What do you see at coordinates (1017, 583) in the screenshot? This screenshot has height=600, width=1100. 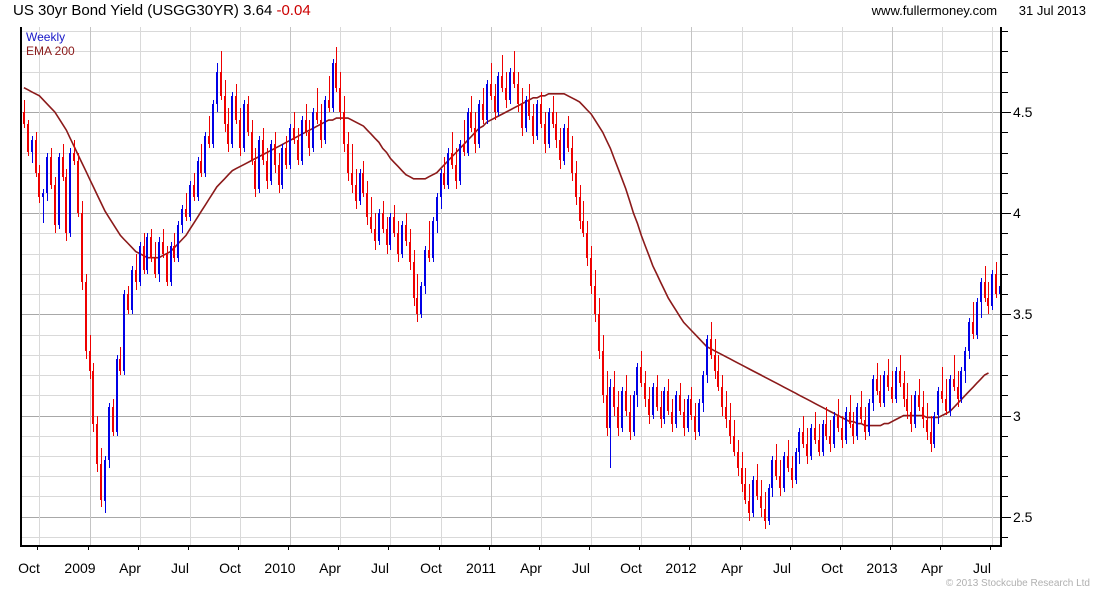 I see `copyright-notice: © 2013 Stockcube Research Ltd` at bounding box center [1017, 583].